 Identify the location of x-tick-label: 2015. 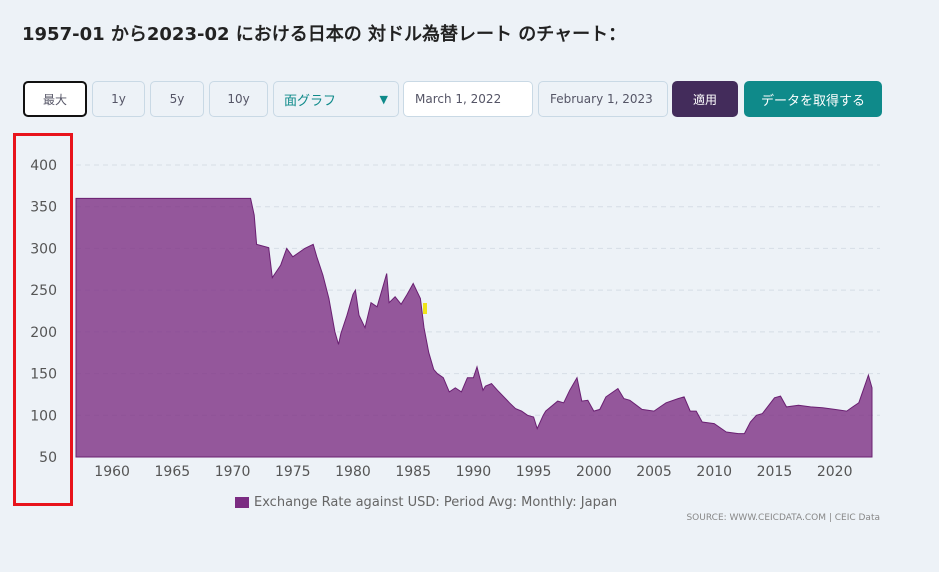
(775, 472).